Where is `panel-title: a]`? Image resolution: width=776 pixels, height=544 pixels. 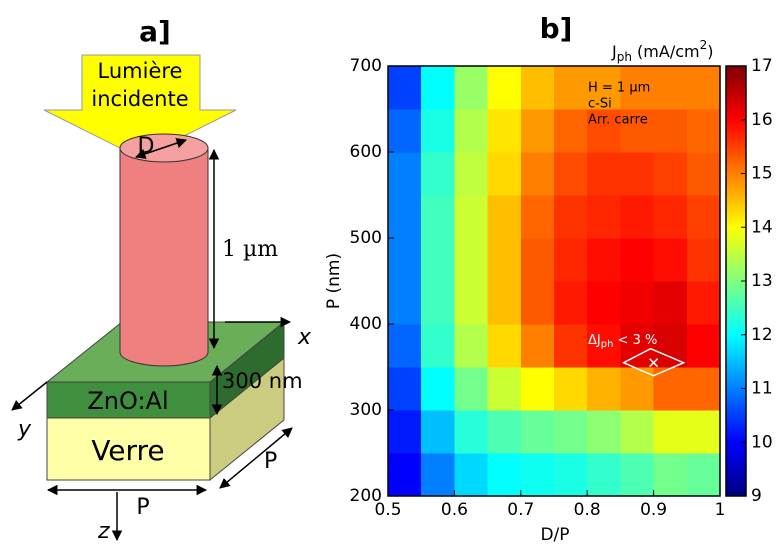 panel-title: a] is located at coordinates (155, 31).